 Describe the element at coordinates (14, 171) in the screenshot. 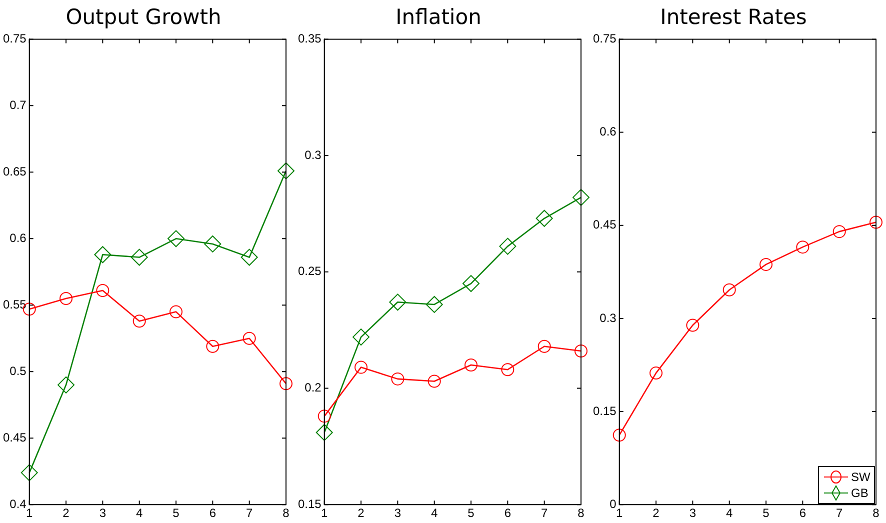

I see `y-tick-label: 0.65` at that location.